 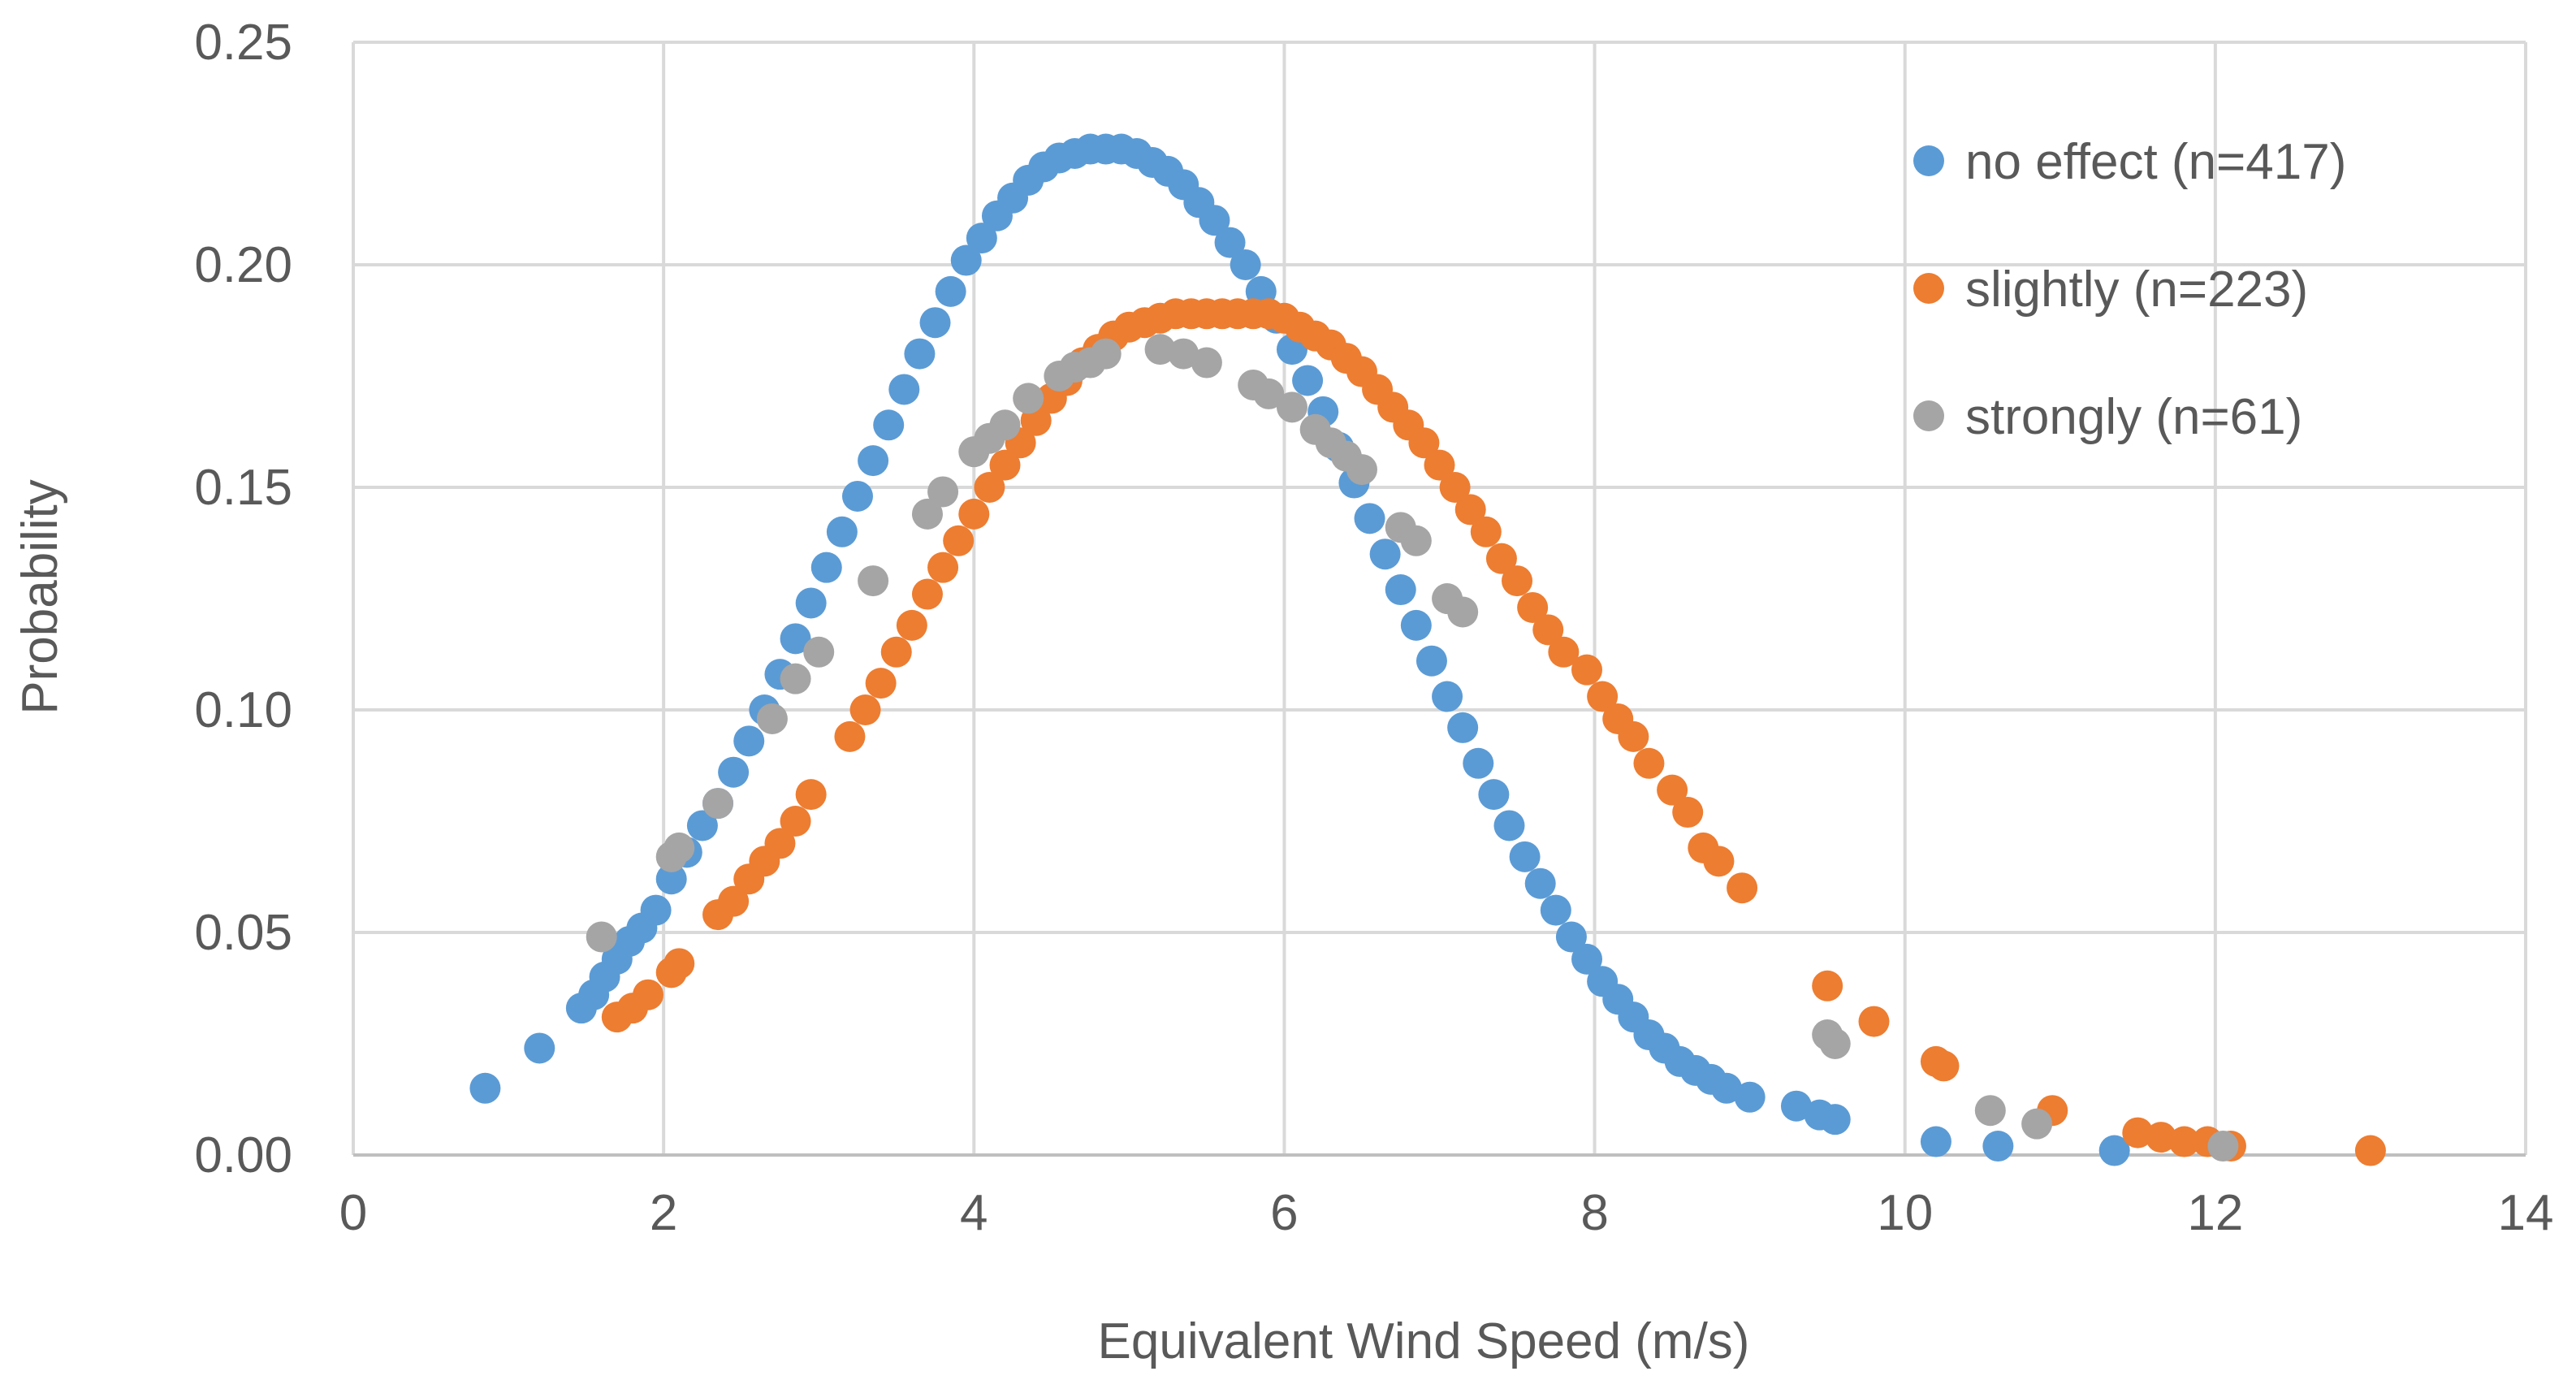 I want to click on y-tick-label: 0.20, so click(x=243, y=265).